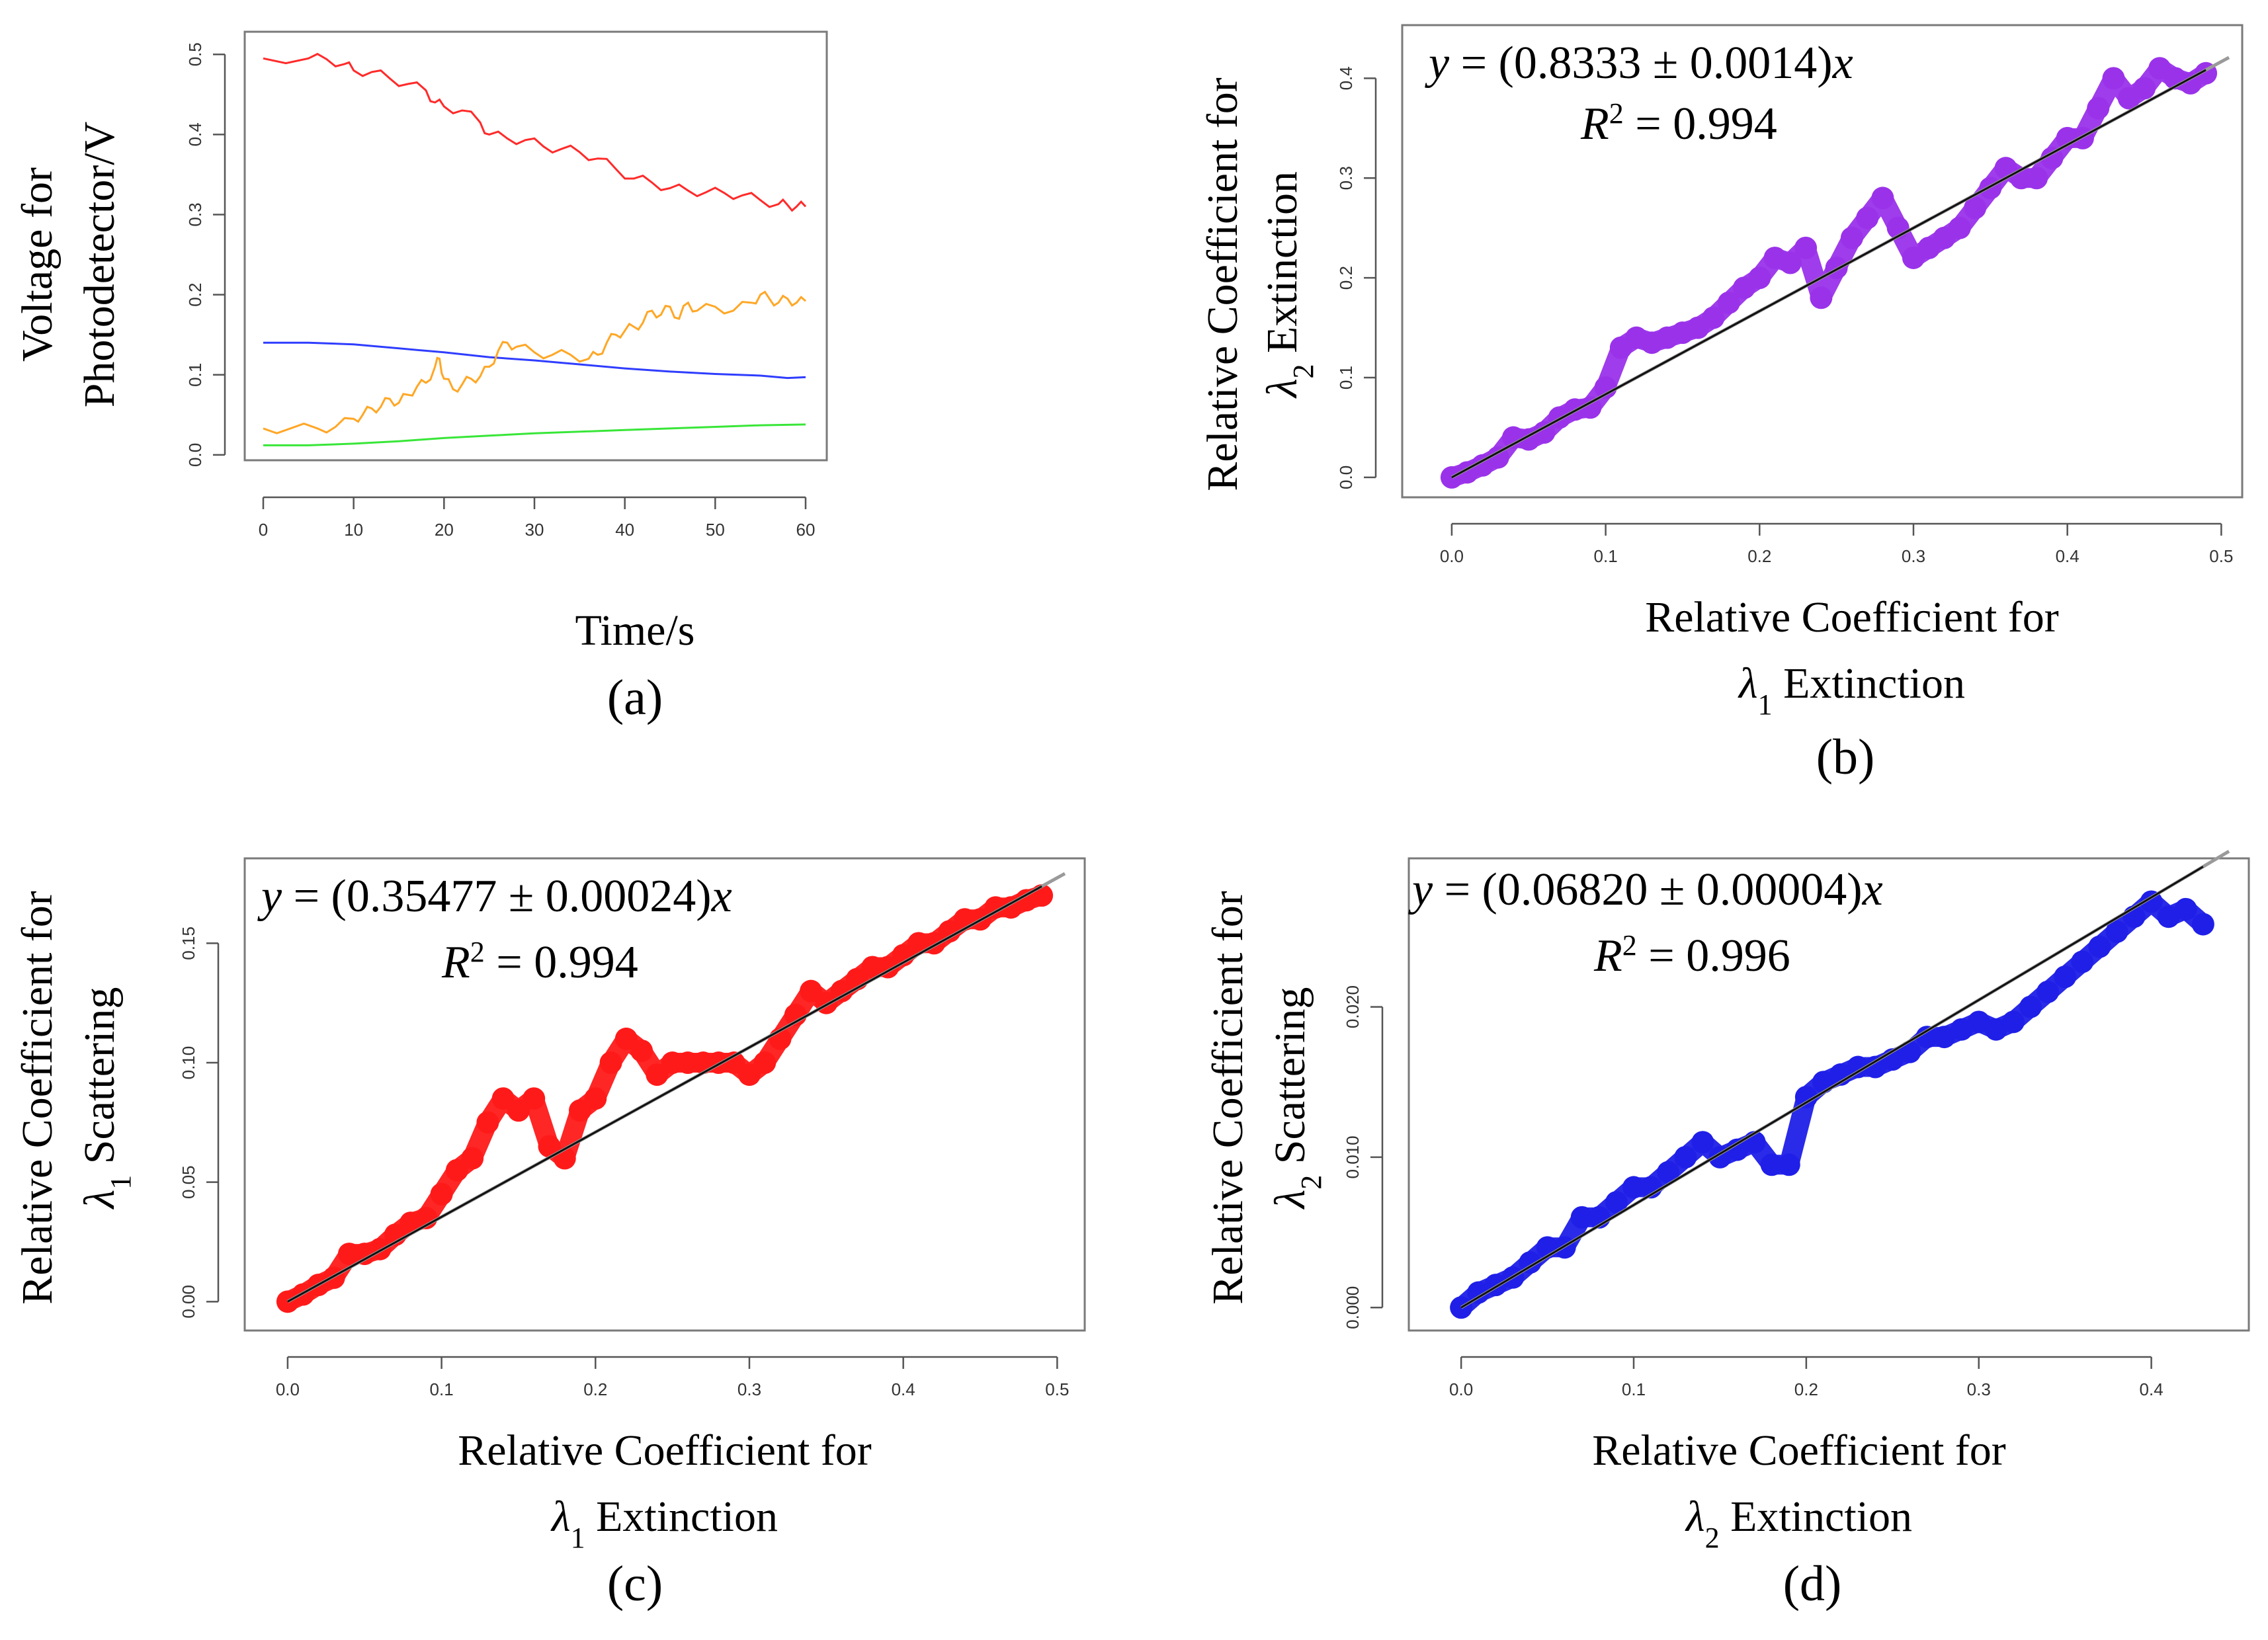  What do you see at coordinates (205, 254) in the screenshot?
I see `y-axis: 0.0 0.1 0.2 0.3 0.4 0.5` at bounding box center [205, 254].